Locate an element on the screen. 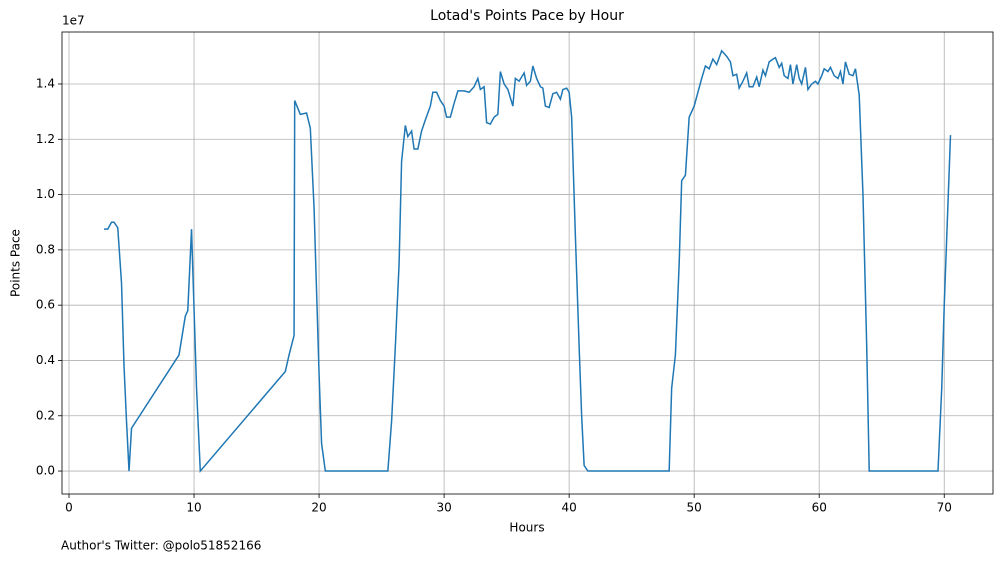  x-tick-label: 70 is located at coordinates (944, 508).